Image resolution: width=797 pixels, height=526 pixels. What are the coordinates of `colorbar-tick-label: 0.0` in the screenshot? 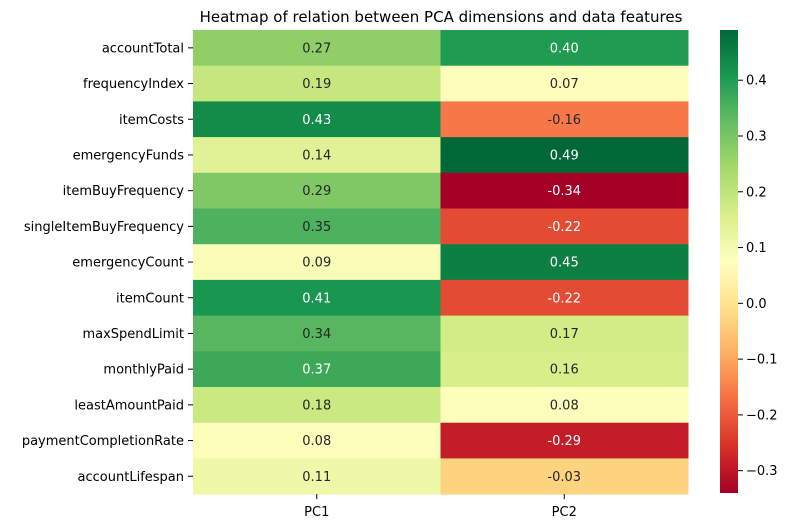 It's located at (756, 304).